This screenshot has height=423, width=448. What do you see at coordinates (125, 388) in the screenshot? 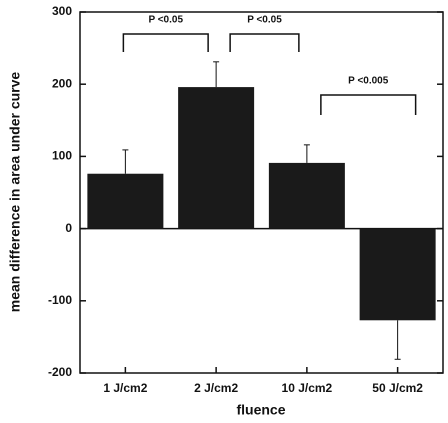
I see `x-tick-label: 1 J/cm2` at bounding box center [125, 388].